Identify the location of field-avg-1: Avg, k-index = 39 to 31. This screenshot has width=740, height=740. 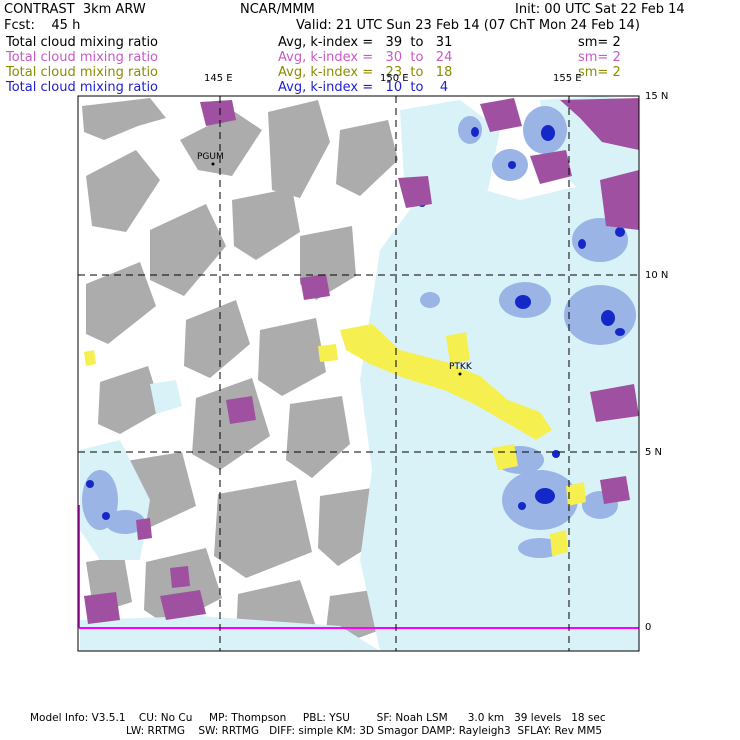
(365, 42).